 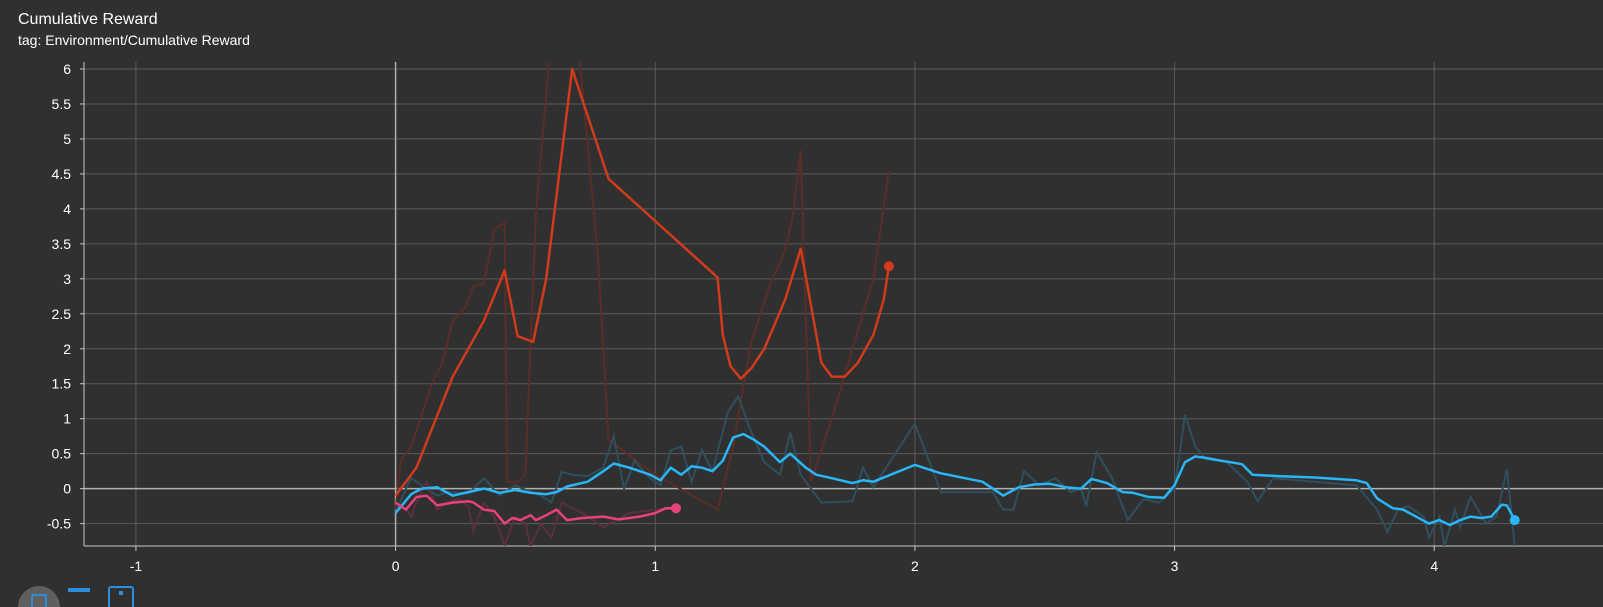 I want to click on y-tick-label: 0, so click(x=67, y=489).